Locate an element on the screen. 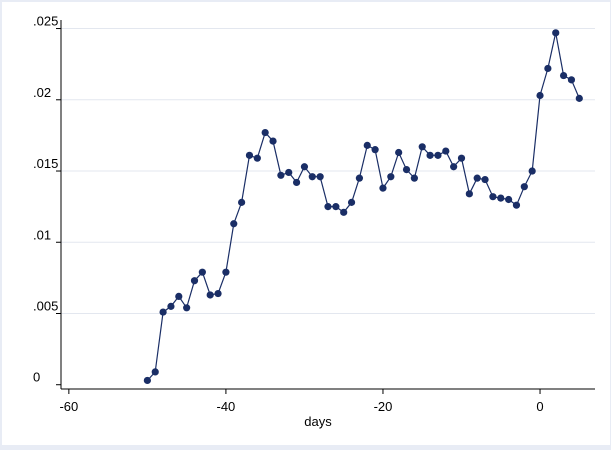 The image size is (611, 450). y-tick-label: .02 is located at coordinates (42, 92).